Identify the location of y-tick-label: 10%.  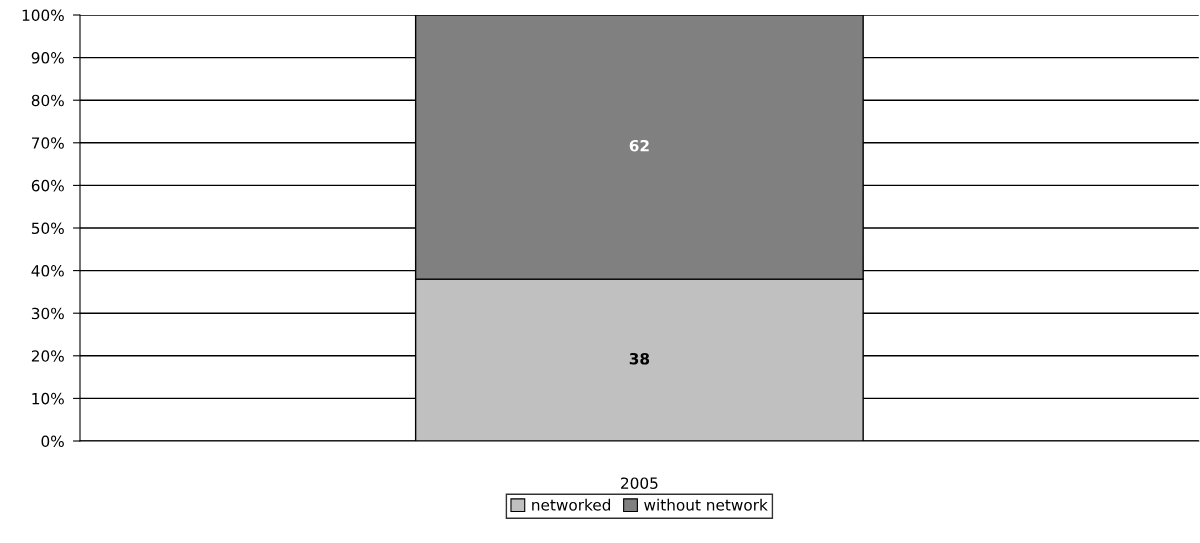
(48, 398).